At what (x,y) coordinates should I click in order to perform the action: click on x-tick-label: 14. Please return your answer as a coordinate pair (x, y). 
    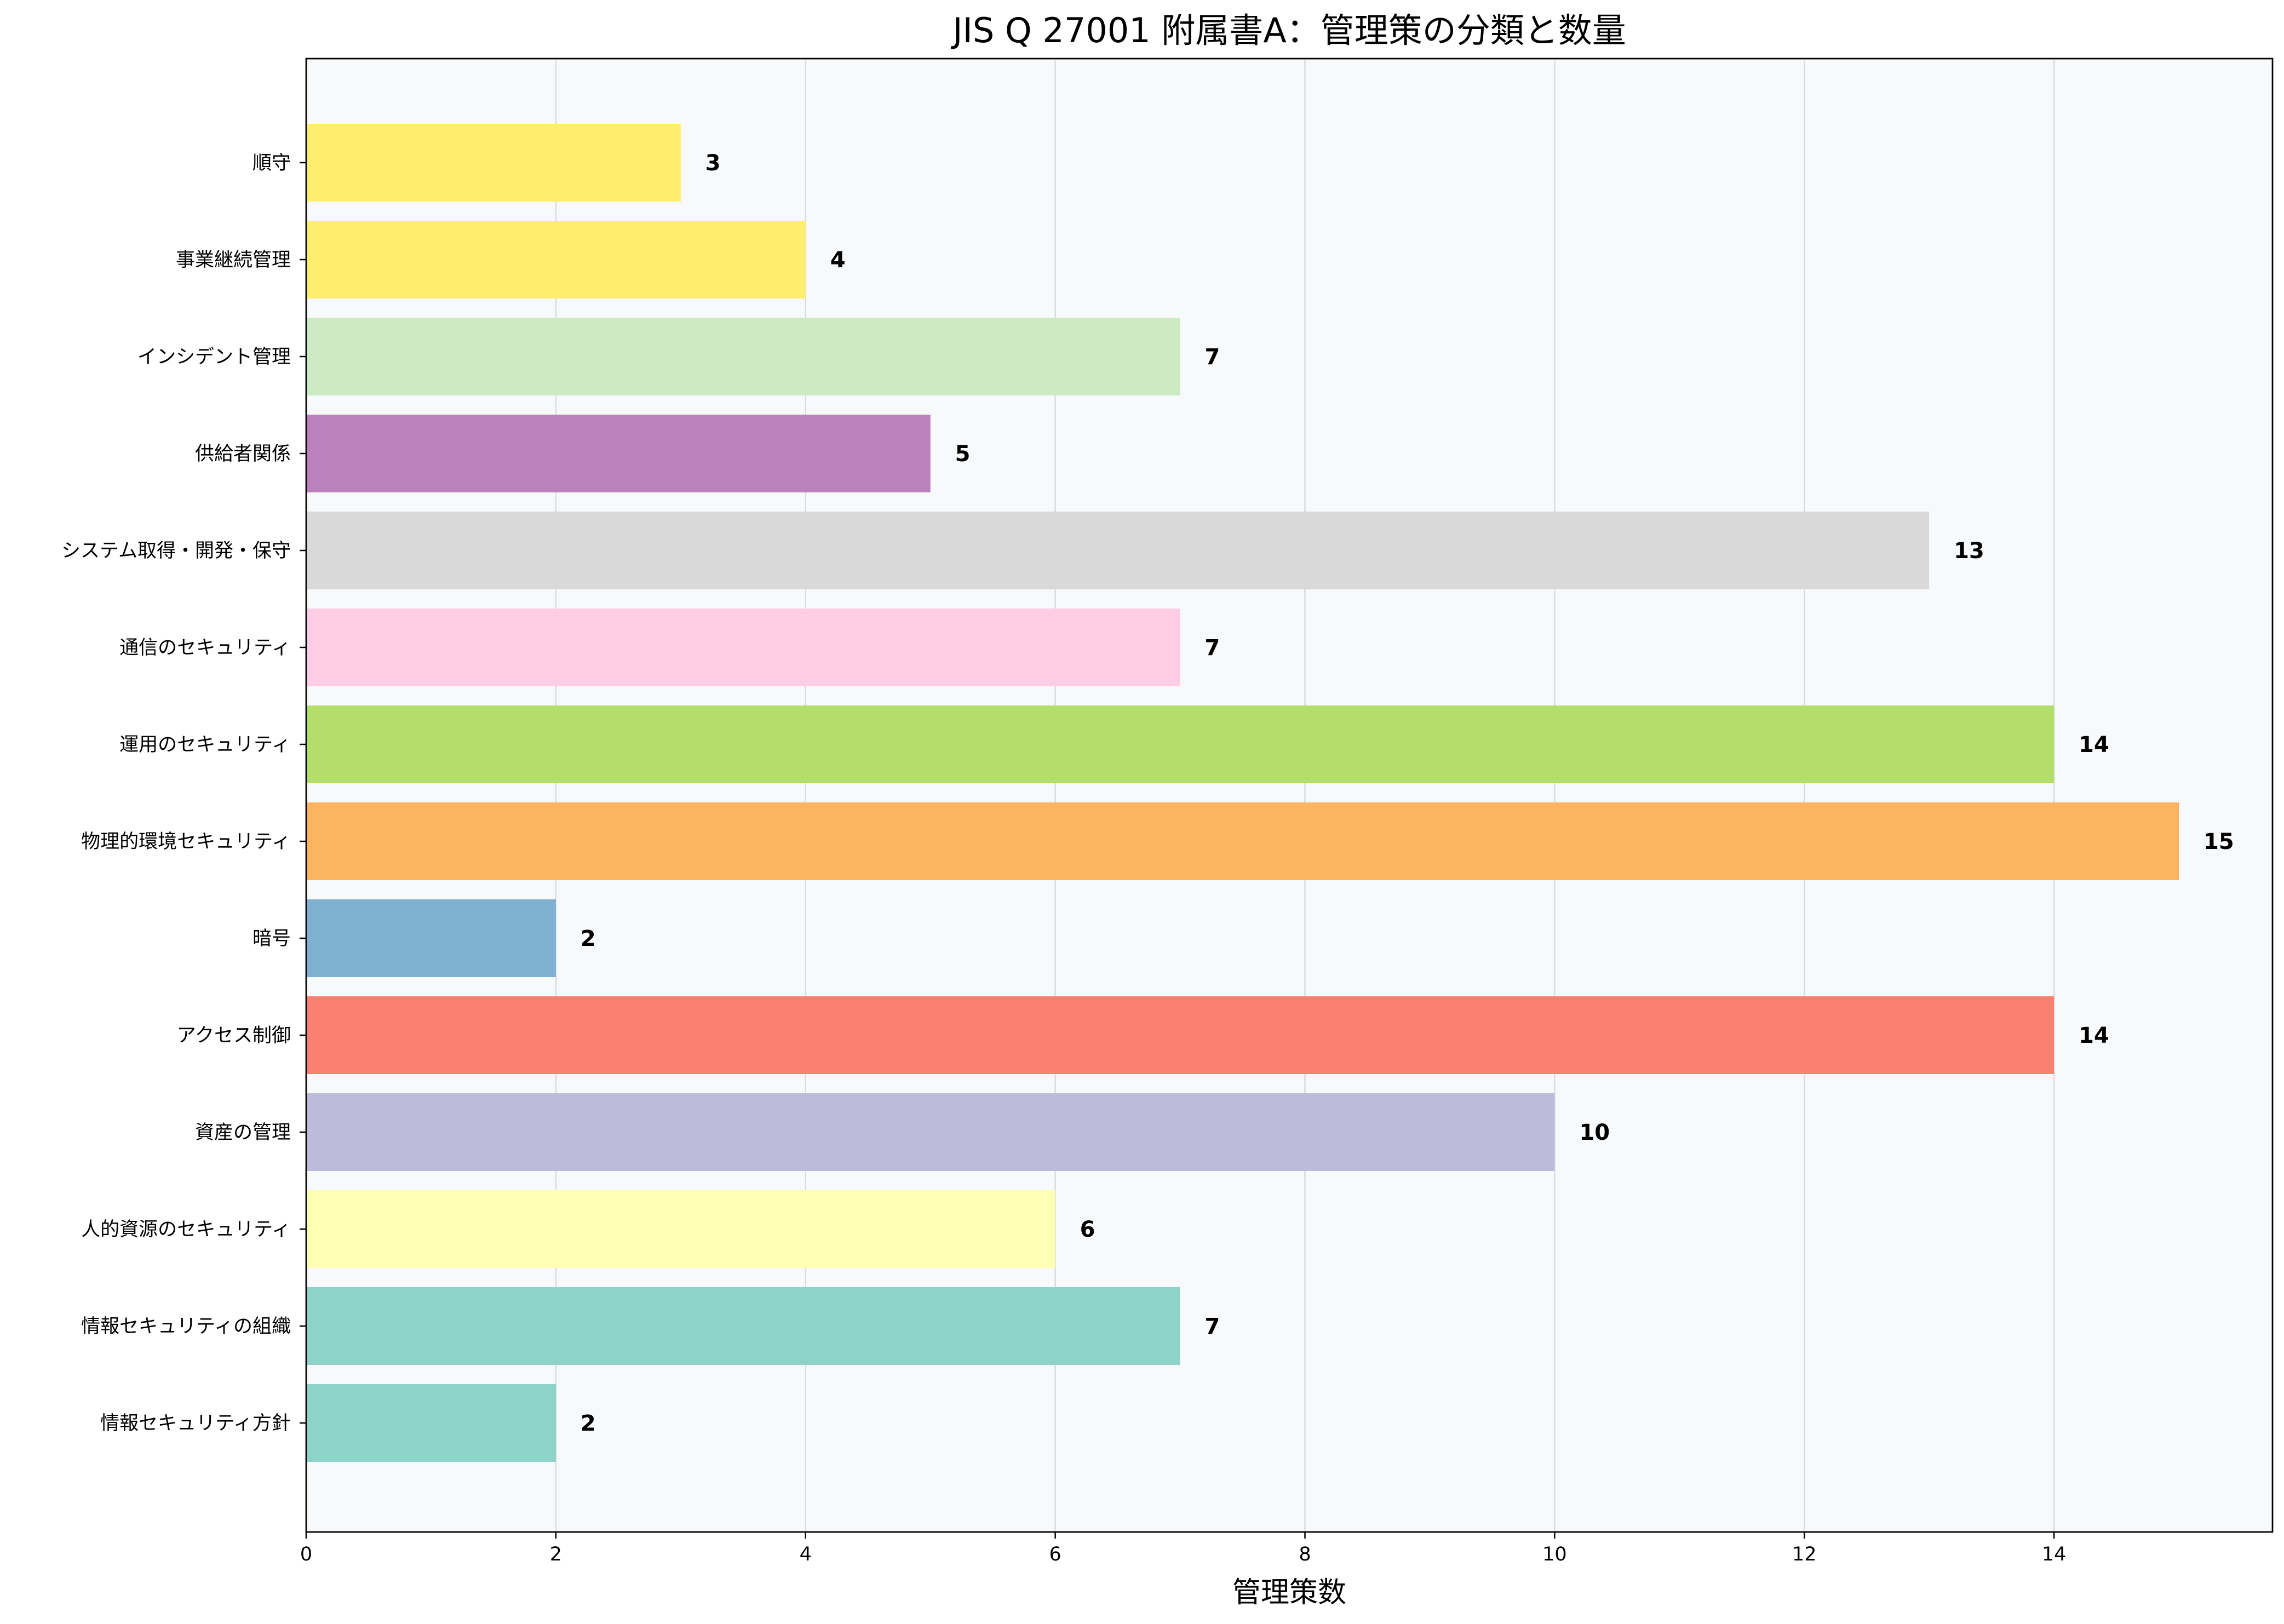
    Looking at the image, I should click on (2054, 1554).